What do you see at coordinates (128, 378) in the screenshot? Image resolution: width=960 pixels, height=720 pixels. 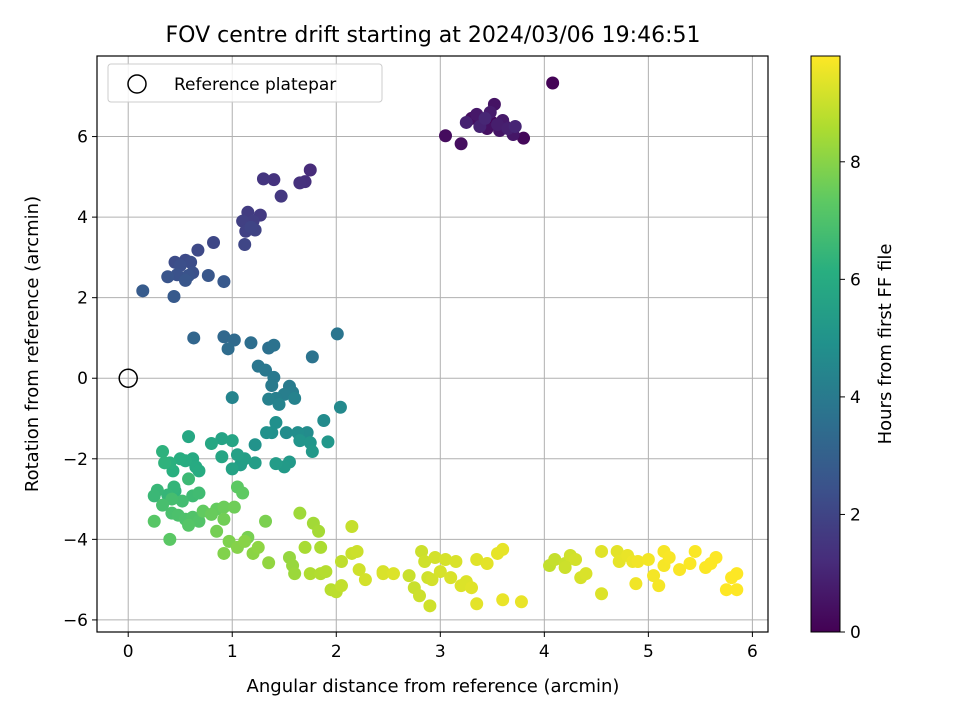 I see `reference-platepar-marker` at bounding box center [128, 378].